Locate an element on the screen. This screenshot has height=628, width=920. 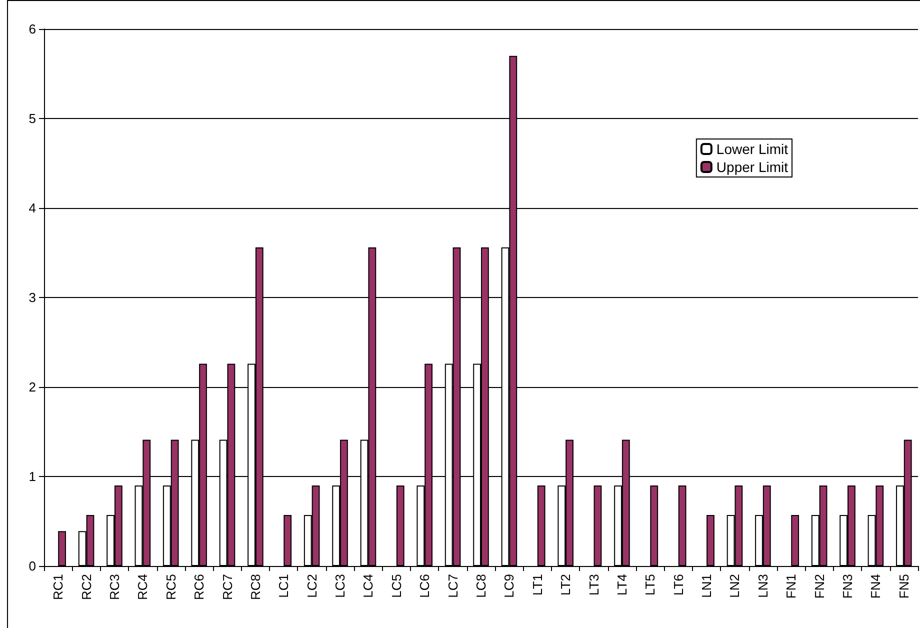
legend-label: Lower Limit is located at coordinates (752, 149).